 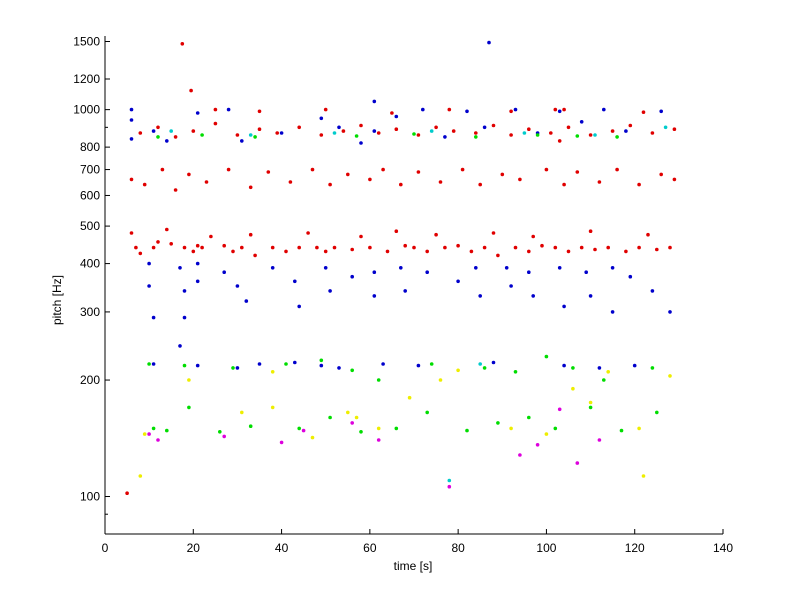 I want to click on x-tick-label: 140, so click(x=723, y=548).